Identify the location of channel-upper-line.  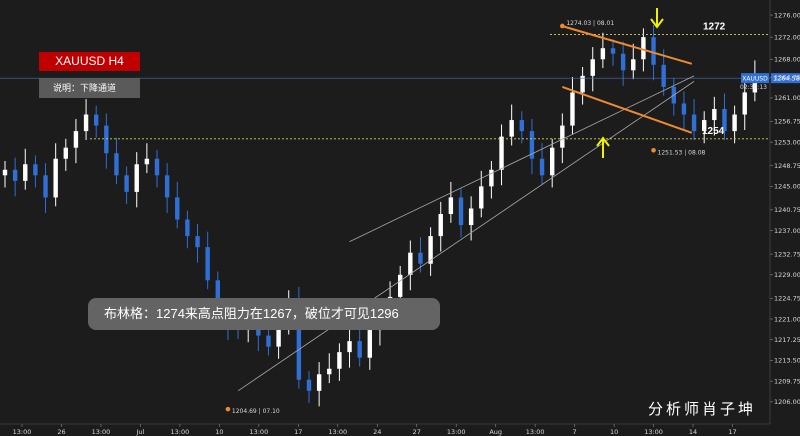
(627, 45).